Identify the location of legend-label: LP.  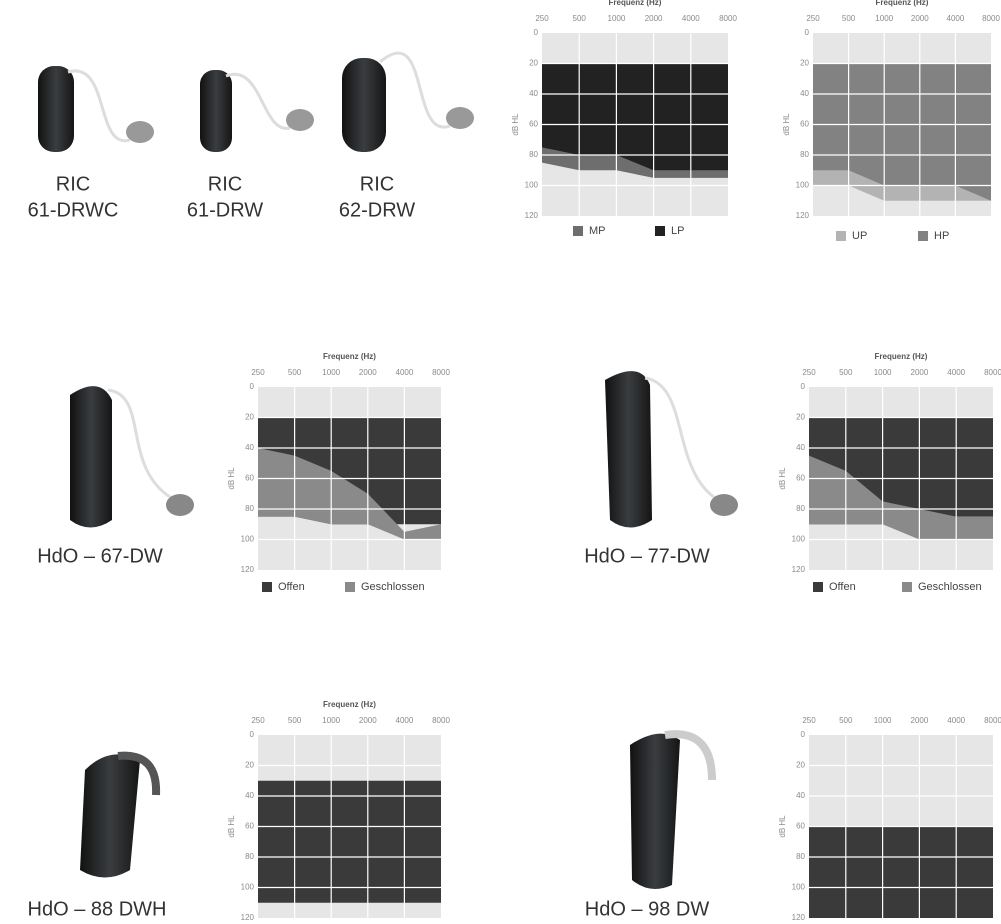
(677, 231).